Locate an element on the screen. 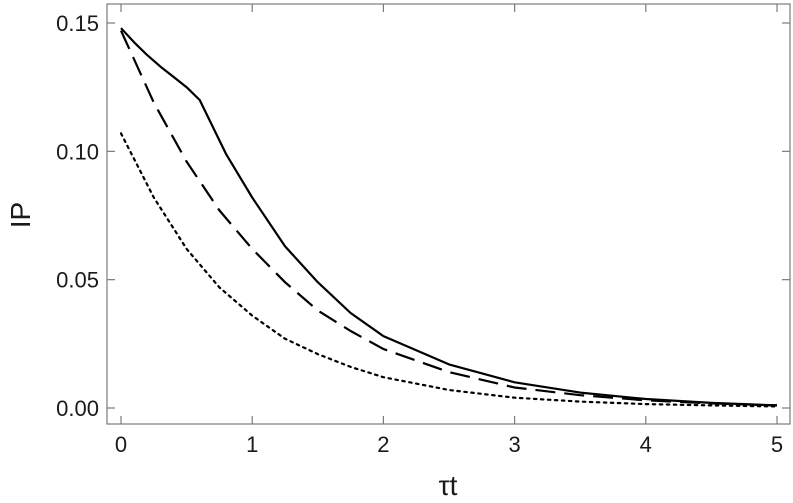 This screenshot has height=503, width=793. y-tick-labels: 0.00 0.05 0.10 0.15 is located at coordinates (77, 216).